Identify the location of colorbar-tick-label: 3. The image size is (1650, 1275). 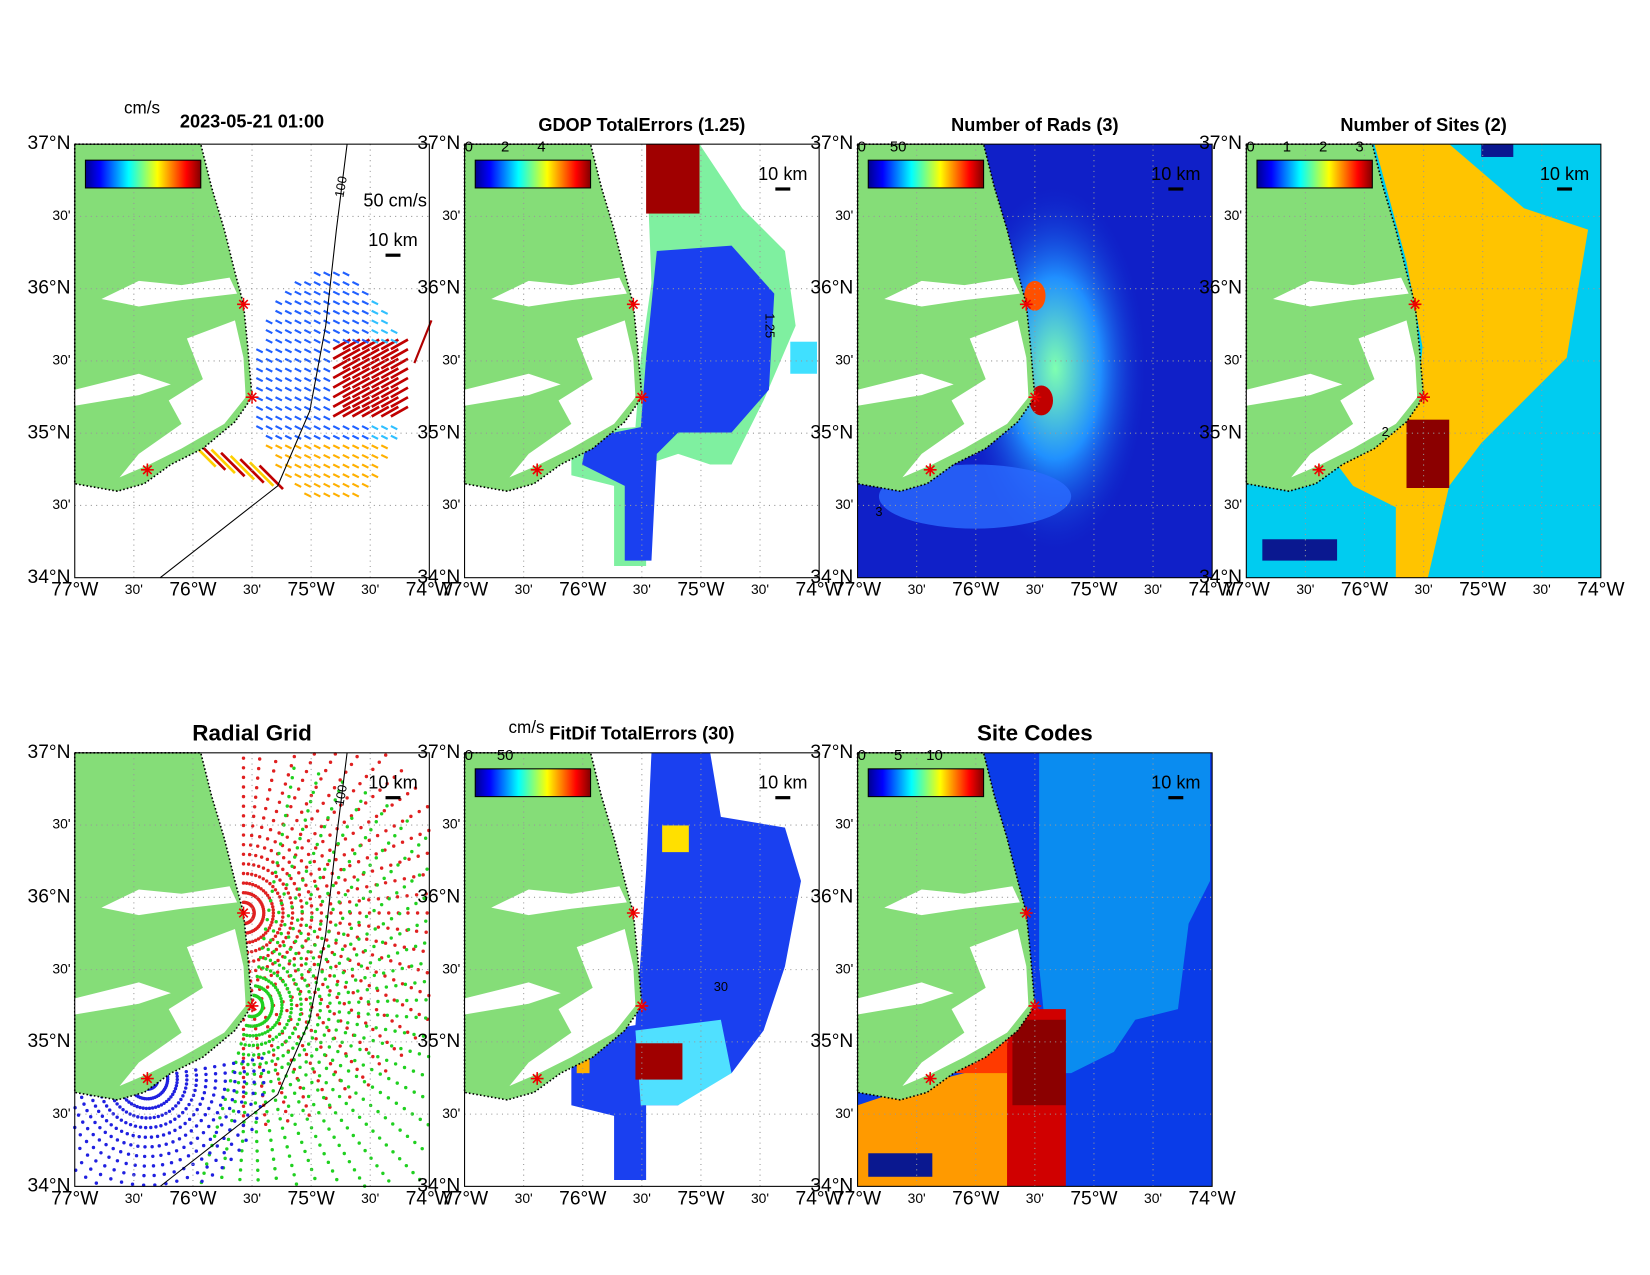
(1359, 146).